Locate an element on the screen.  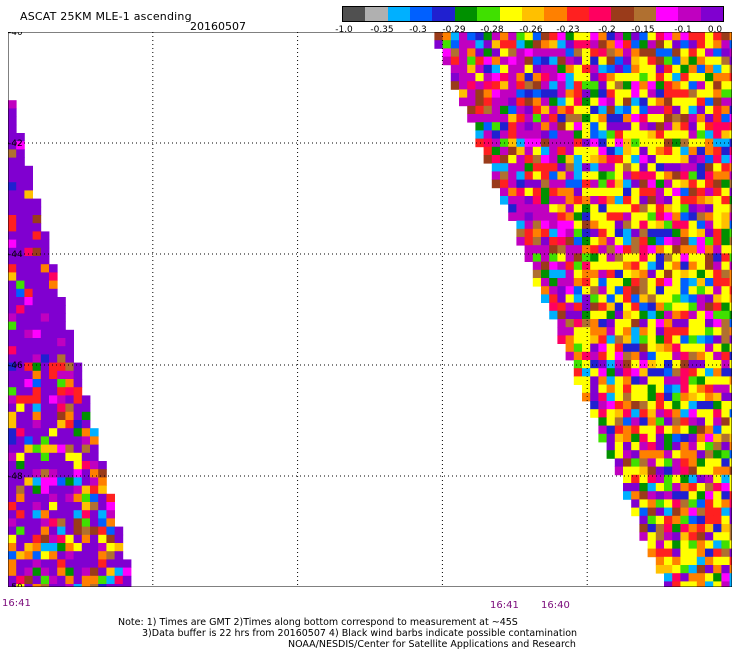
map-date: 20160507 is located at coordinates (218, 26).